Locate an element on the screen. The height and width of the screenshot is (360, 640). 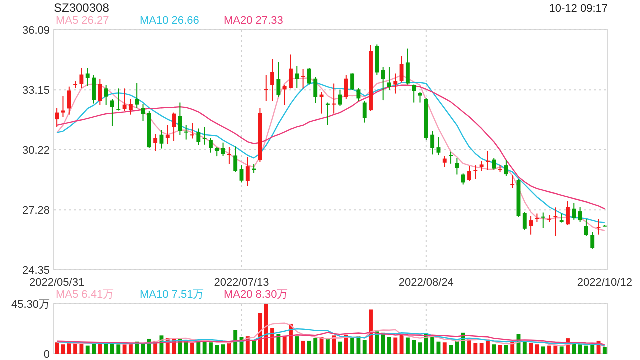
xtick: 2022/10/12 is located at coordinates (604, 283).